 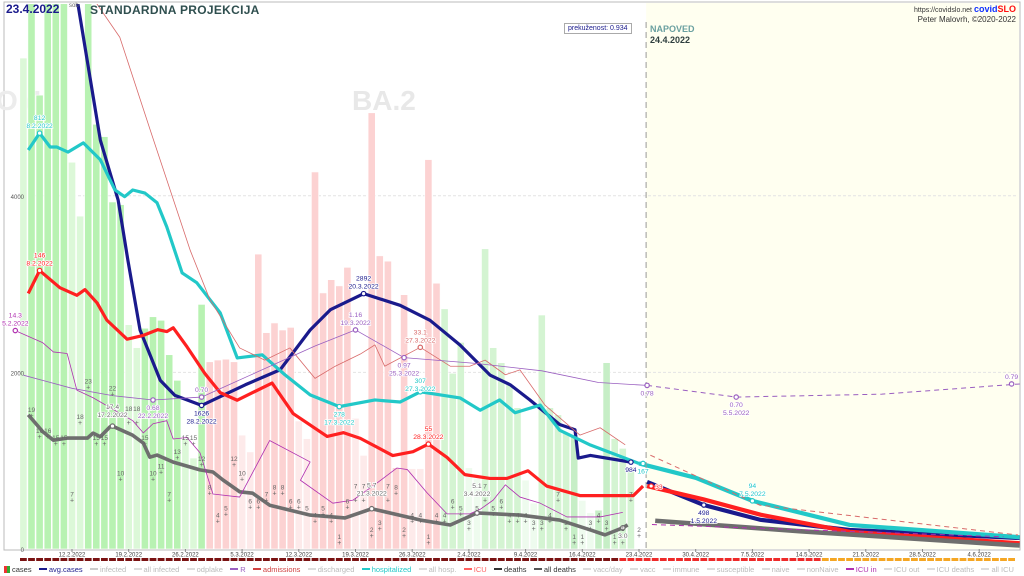 What do you see at coordinates (639, 530) in the screenshot?
I see `death-count-label: 2` at bounding box center [639, 530].